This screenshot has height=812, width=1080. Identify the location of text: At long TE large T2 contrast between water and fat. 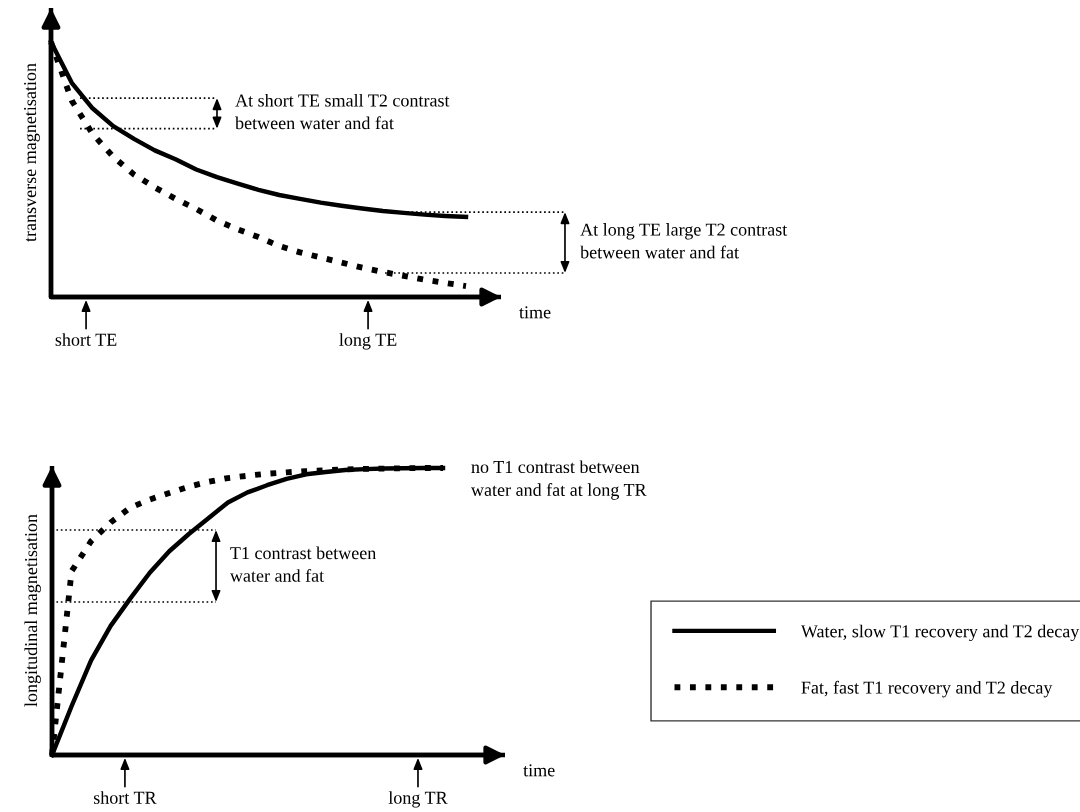
(684, 241).